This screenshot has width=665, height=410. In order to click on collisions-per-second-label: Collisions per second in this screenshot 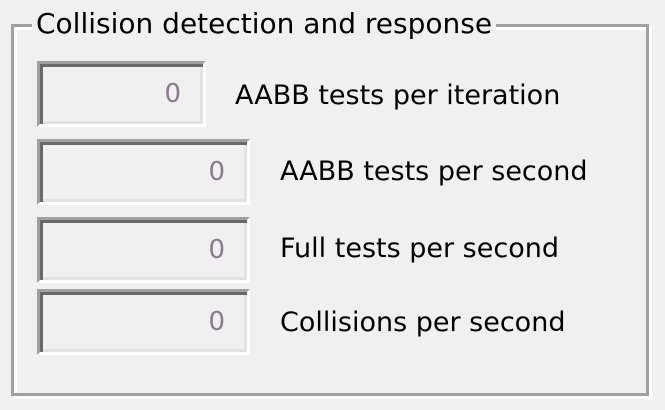, I will do `click(423, 322)`.